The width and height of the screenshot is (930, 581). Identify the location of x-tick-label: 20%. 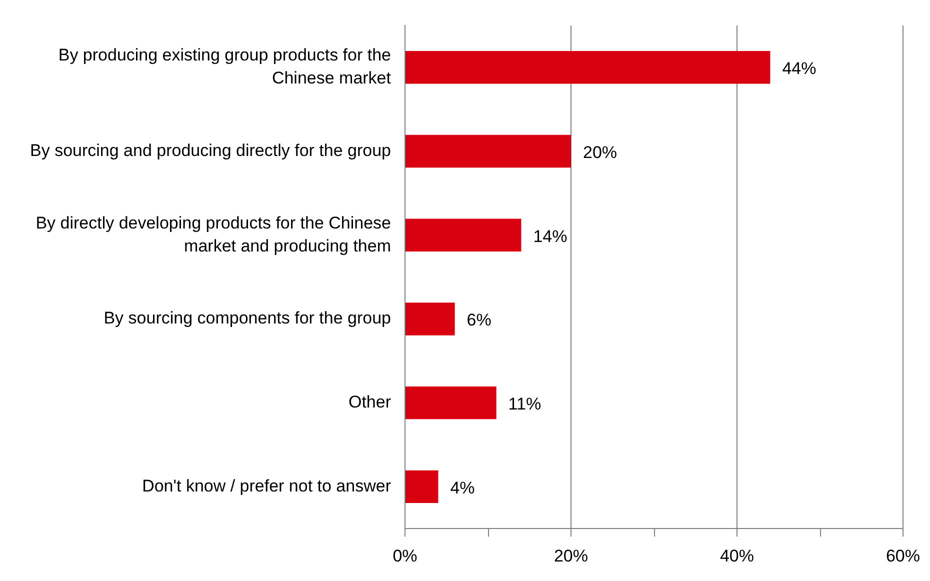
(571, 556).